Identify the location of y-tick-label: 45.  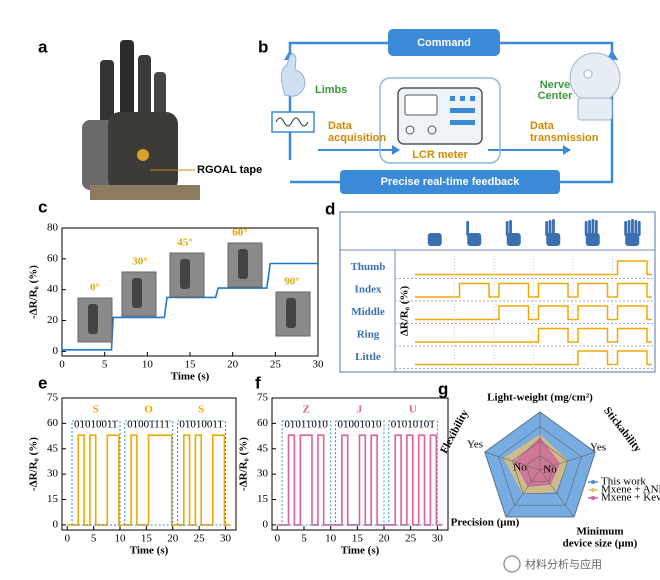
(263, 448).